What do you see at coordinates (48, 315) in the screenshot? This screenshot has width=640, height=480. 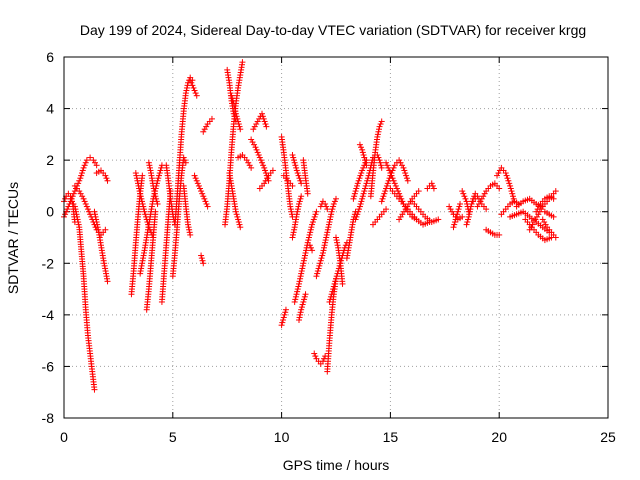 I see `y-tick-label: -4` at bounding box center [48, 315].